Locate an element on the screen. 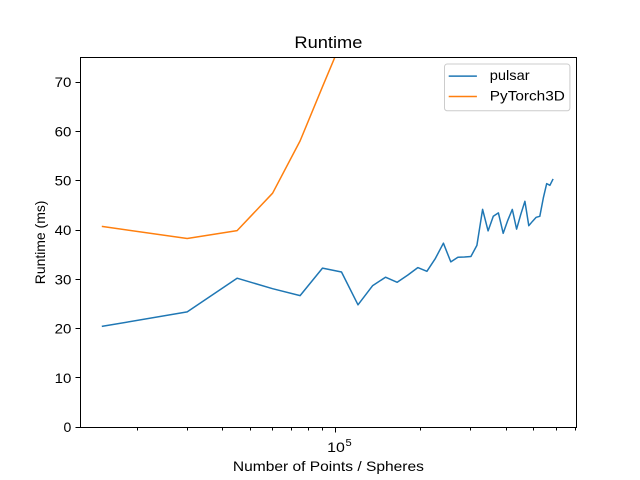  svg-text: 30 is located at coordinates (63, 279).